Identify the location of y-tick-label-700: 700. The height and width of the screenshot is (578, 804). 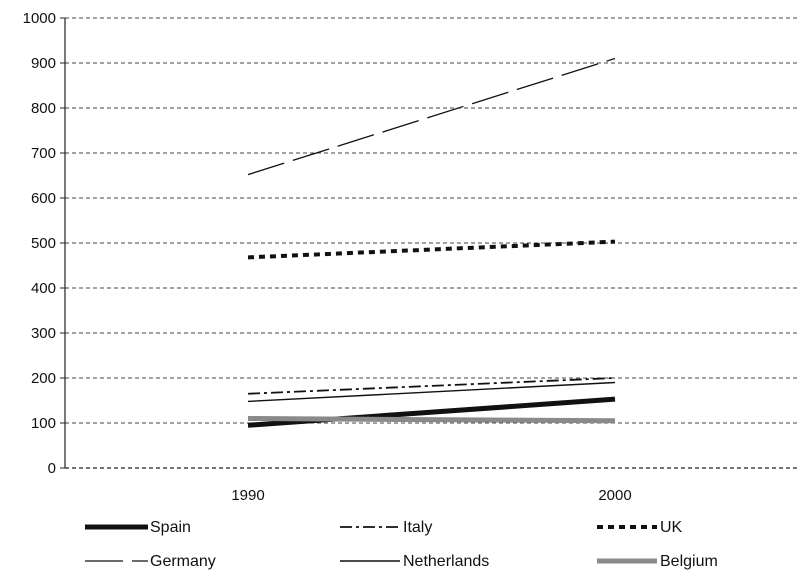
(43, 153).